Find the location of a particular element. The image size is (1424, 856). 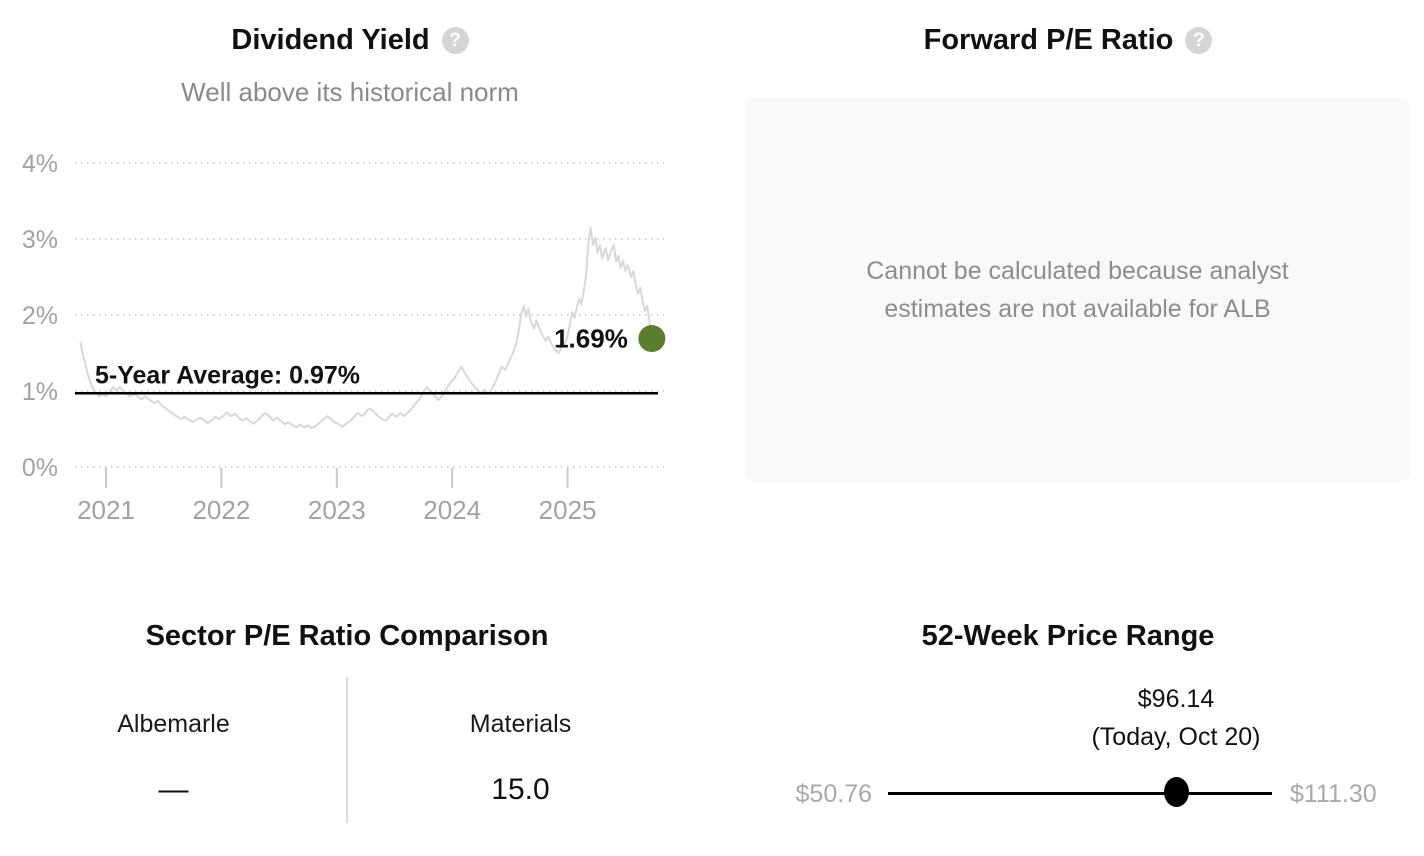

chart-x-axis: 2021 2022 2023 2024 2025 is located at coordinates (337, 496).